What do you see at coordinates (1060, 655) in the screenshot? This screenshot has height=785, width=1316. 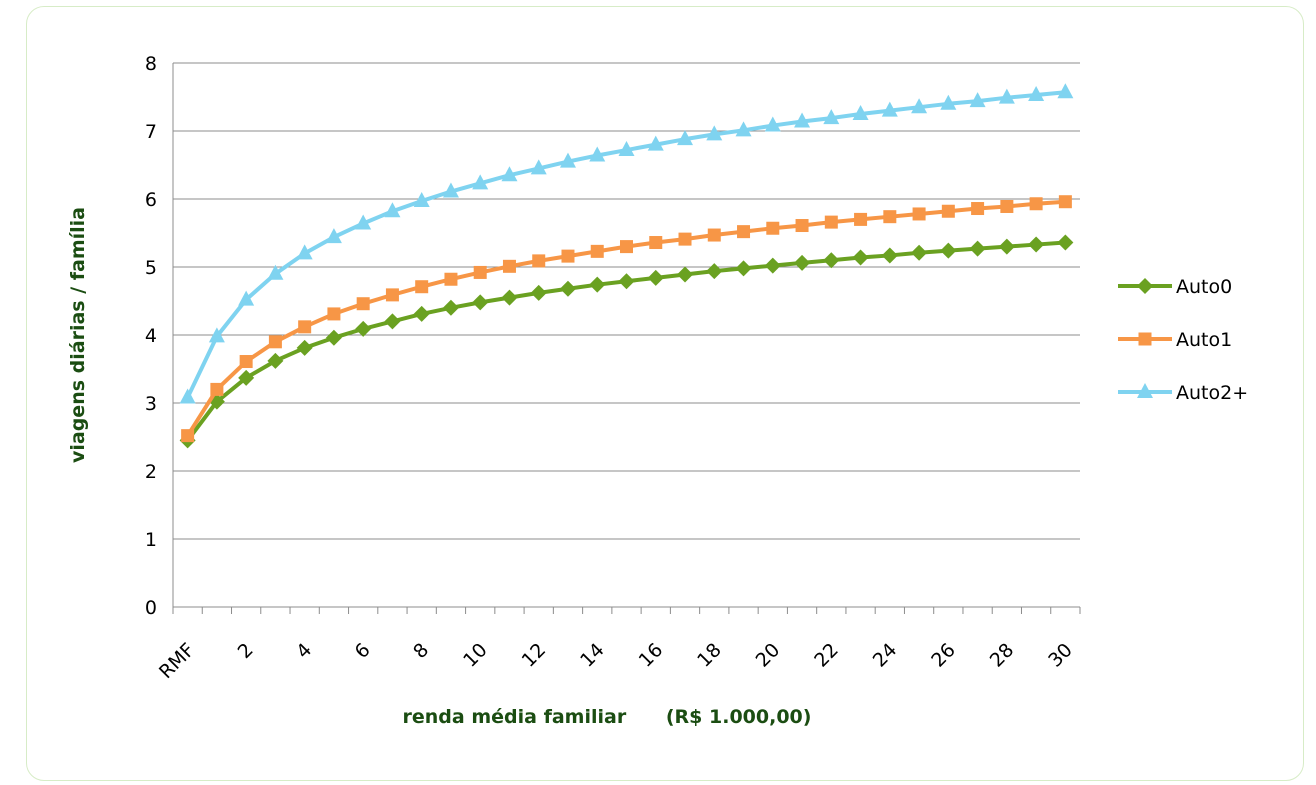 I see `x-tick-label: 30` at bounding box center [1060, 655].